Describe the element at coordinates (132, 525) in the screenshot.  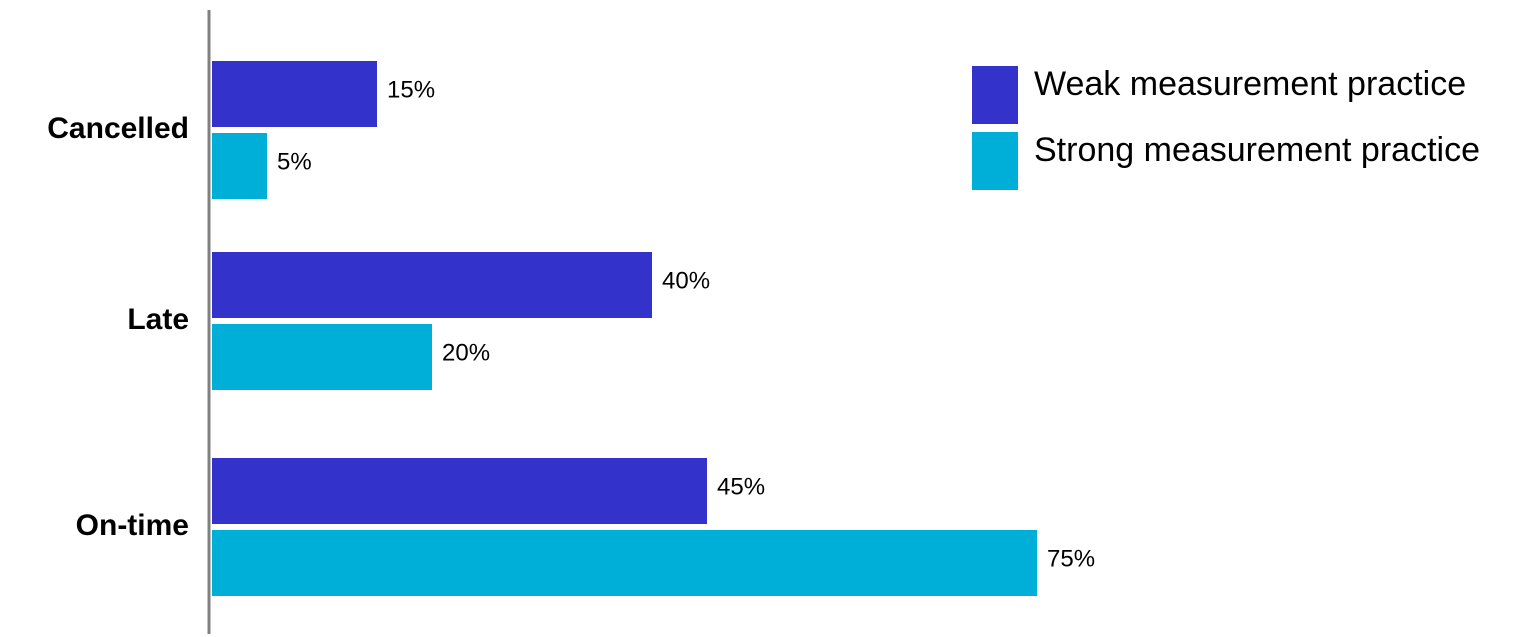
I see `category-label-on-time: On-time` at that location.